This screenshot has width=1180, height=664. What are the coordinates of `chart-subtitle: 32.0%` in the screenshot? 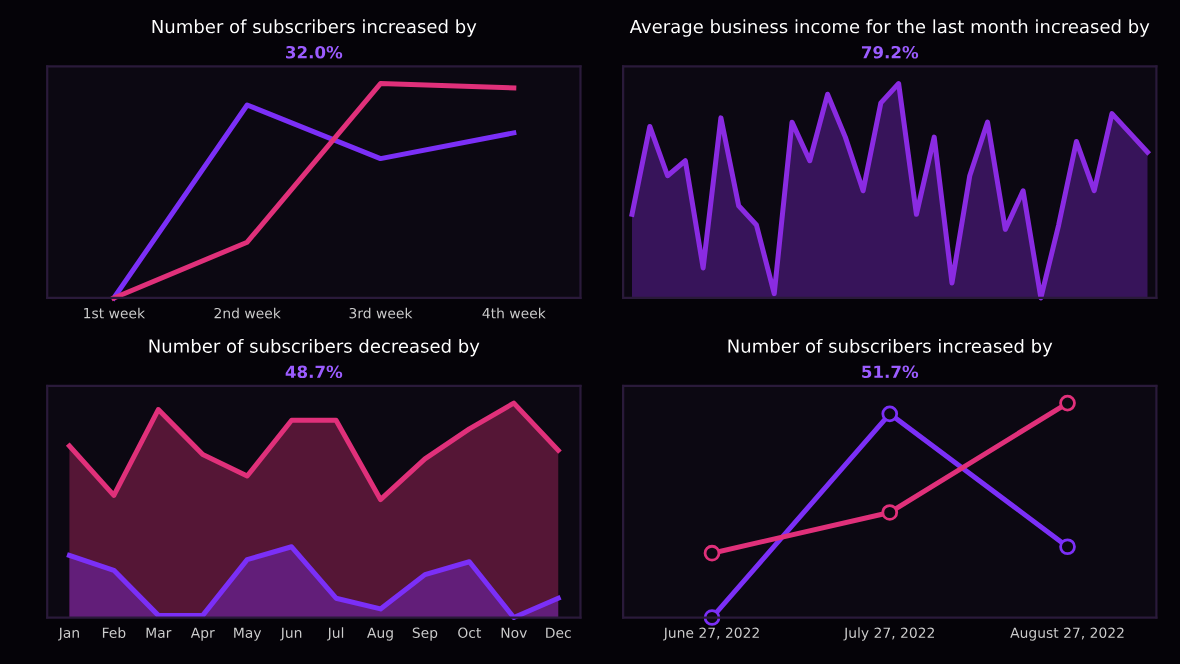 It's located at (314, 52).